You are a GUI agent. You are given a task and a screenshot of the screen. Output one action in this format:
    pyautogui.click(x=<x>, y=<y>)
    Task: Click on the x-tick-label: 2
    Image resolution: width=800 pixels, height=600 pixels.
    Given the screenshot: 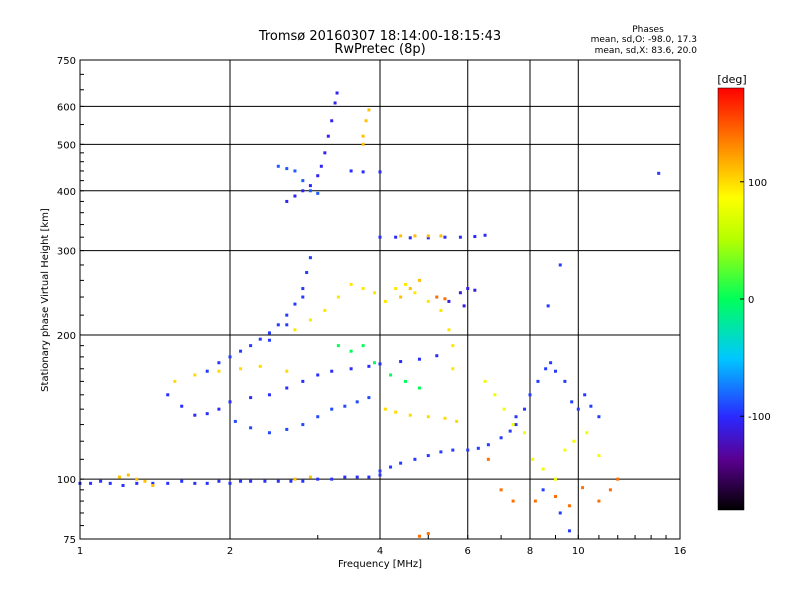 What is the action you would take?
    pyautogui.click(x=230, y=551)
    